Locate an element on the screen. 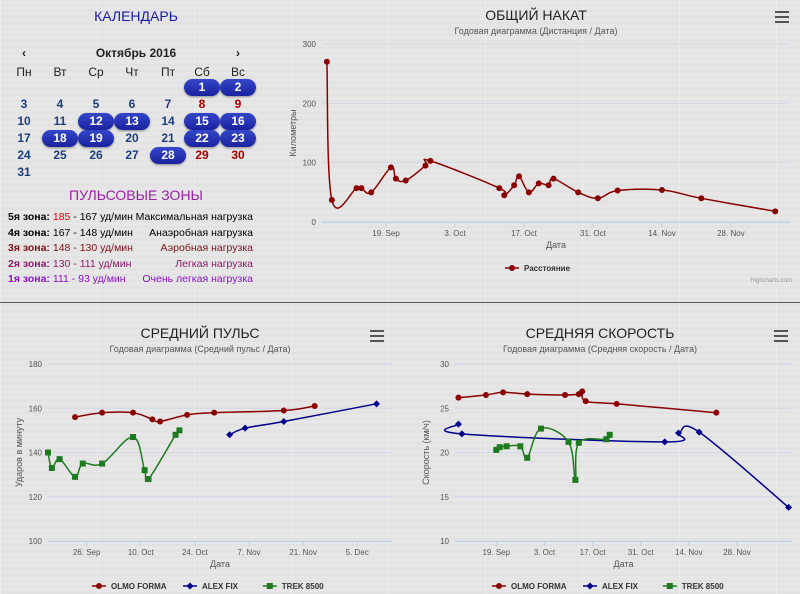 The width and height of the screenshot is (800, 594). calendar-day: 16 is located at coordinates (238, 121).